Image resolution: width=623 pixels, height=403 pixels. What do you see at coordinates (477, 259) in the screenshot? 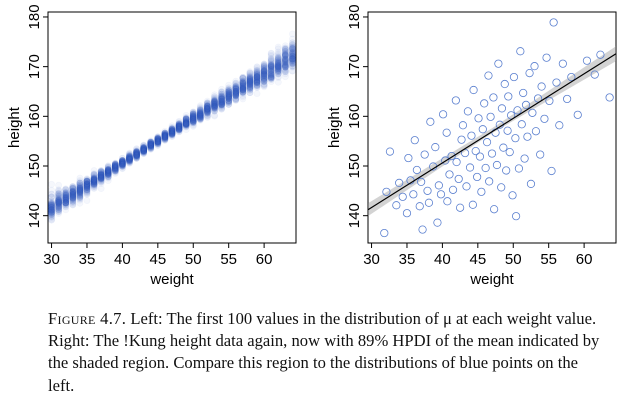
I see `right-x-tick-label: 45` at bounding box center [477, 259].